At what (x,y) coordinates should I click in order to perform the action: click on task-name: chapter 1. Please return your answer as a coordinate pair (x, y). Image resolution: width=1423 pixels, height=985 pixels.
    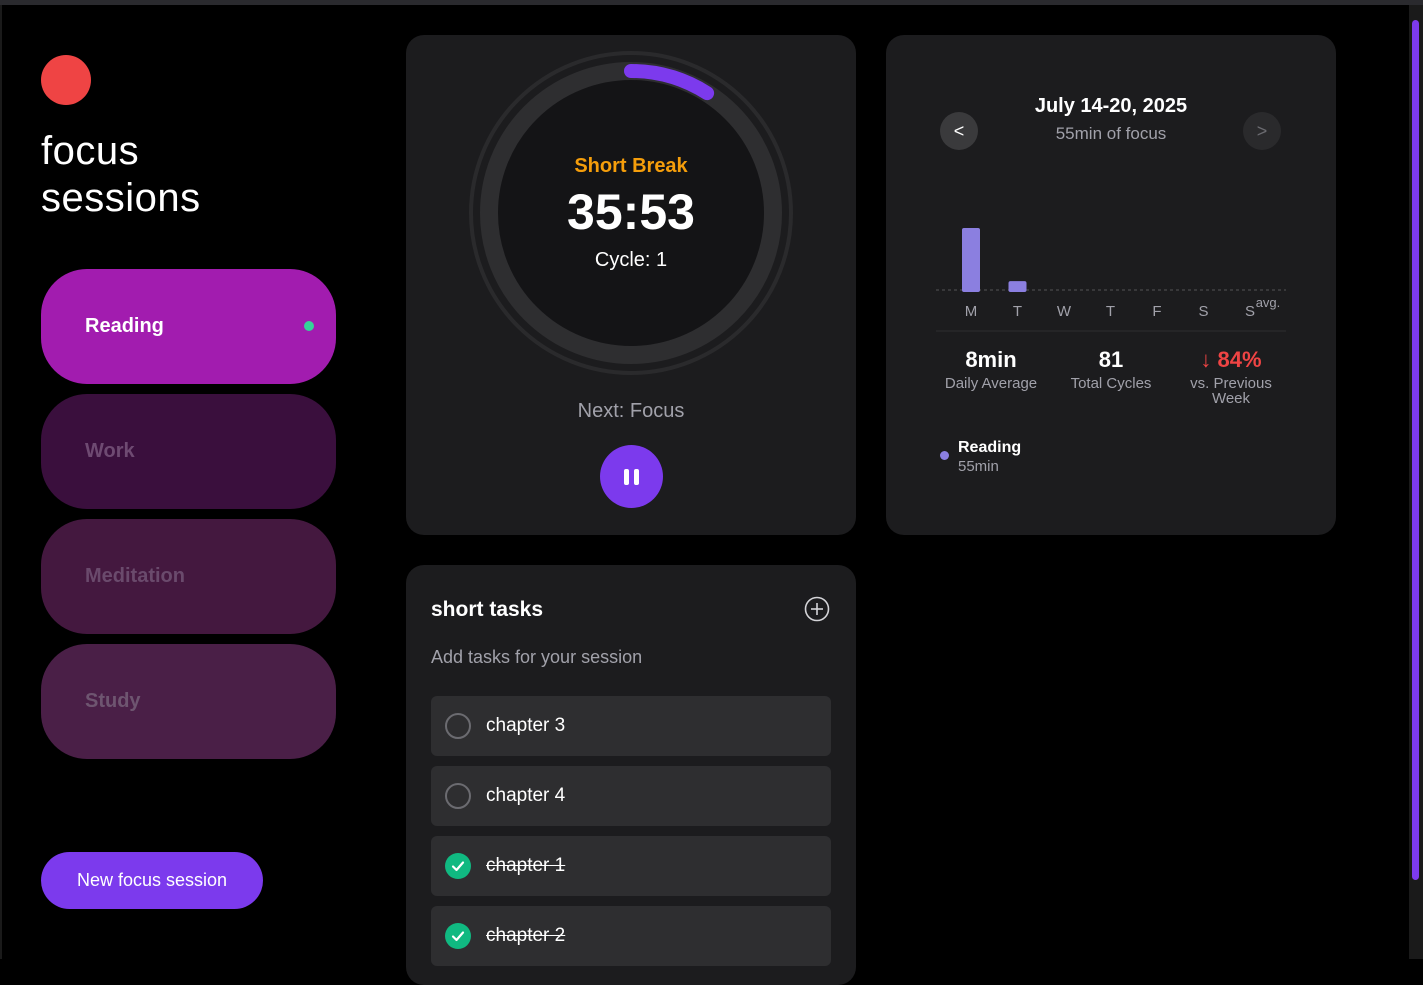
    Looking at the image, I should click on (526, 865).